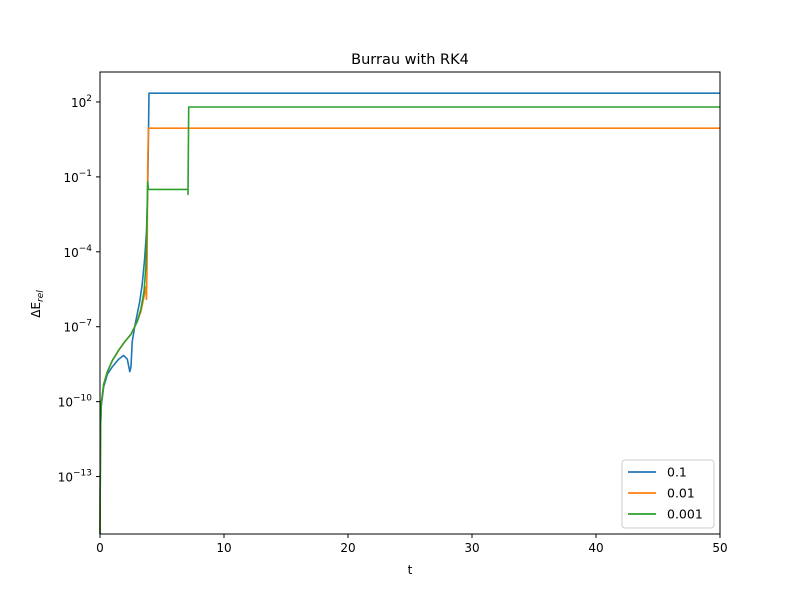 The image size is (800, 600). Describe the element at coordinates (412, 544) in the screenshot. I see `x-axis-ticks: 0 10 20 30 40 50` at that location.